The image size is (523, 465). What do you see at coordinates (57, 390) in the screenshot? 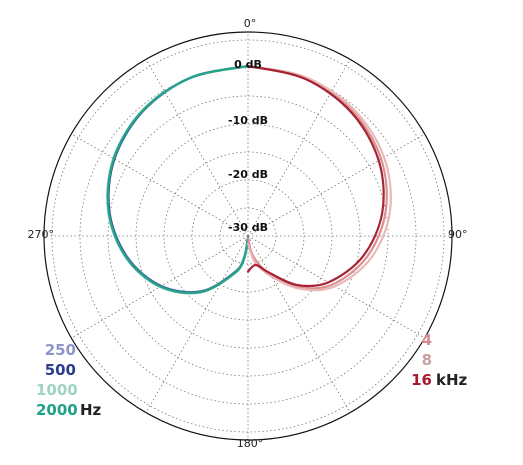
I see `legend-item-1000: 1000` at bounding box center [57, 390].